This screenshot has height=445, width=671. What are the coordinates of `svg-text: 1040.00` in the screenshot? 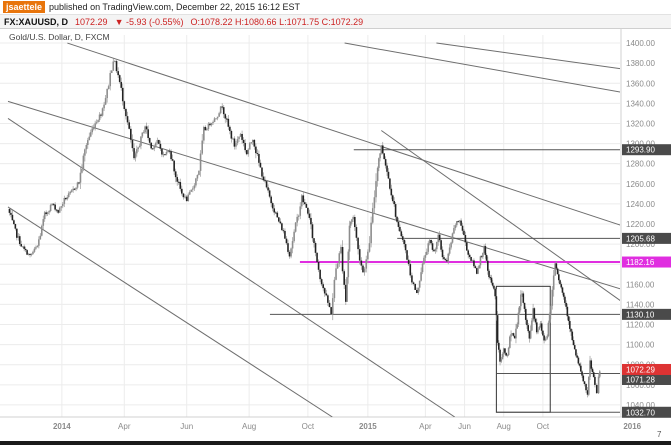 It's located at (640, 405).